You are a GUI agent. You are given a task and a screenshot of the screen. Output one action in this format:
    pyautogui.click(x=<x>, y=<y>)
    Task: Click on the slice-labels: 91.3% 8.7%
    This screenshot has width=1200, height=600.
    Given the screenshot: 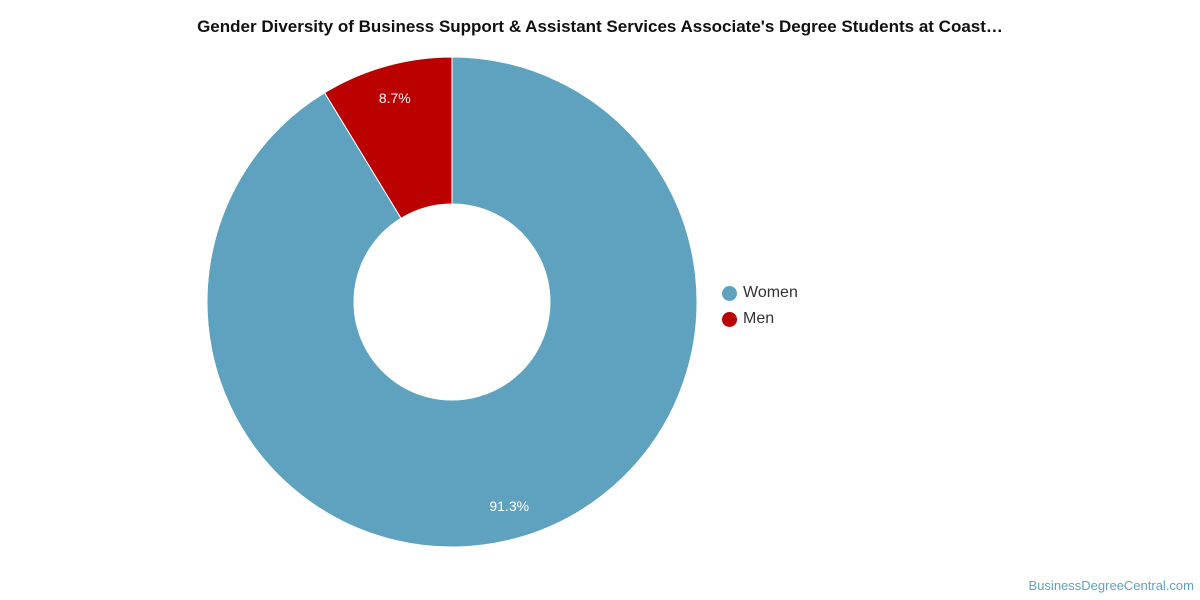 What is the action you would take?
    pyautogui.click(x=454, y=302)
    